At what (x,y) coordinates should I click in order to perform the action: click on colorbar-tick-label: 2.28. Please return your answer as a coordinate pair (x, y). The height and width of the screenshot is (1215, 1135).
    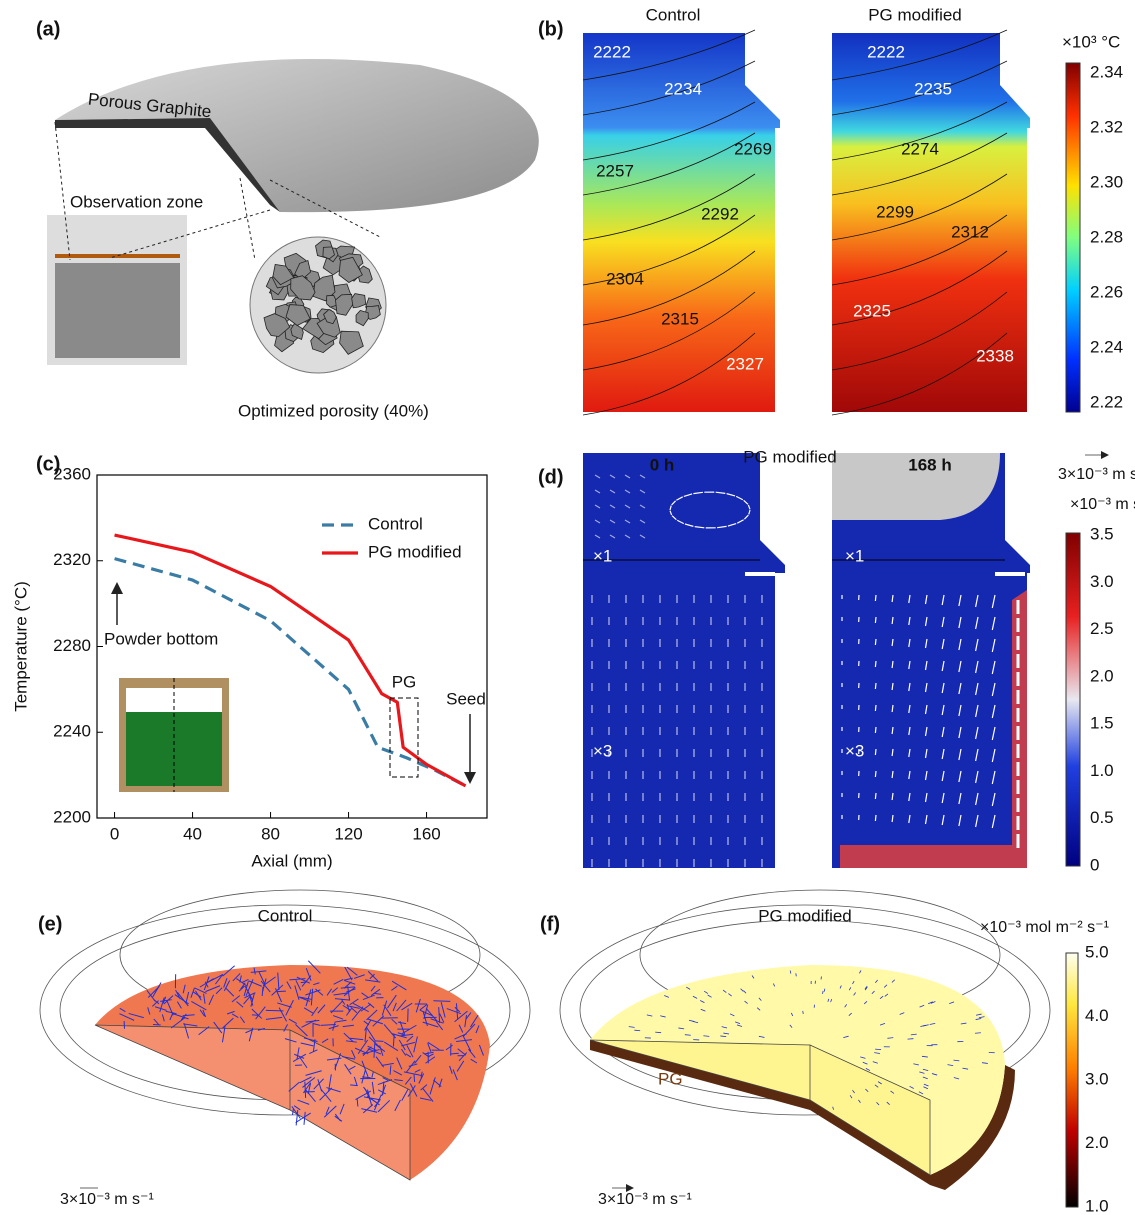
    Looking at the image, I should click on (1106, 236).